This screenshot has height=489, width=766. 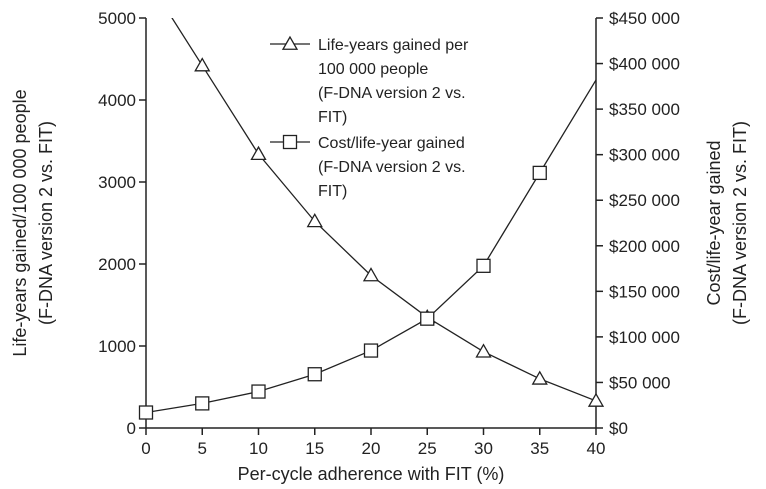 I want to click on x-tick-label: 40, so click(x=596, y=448).